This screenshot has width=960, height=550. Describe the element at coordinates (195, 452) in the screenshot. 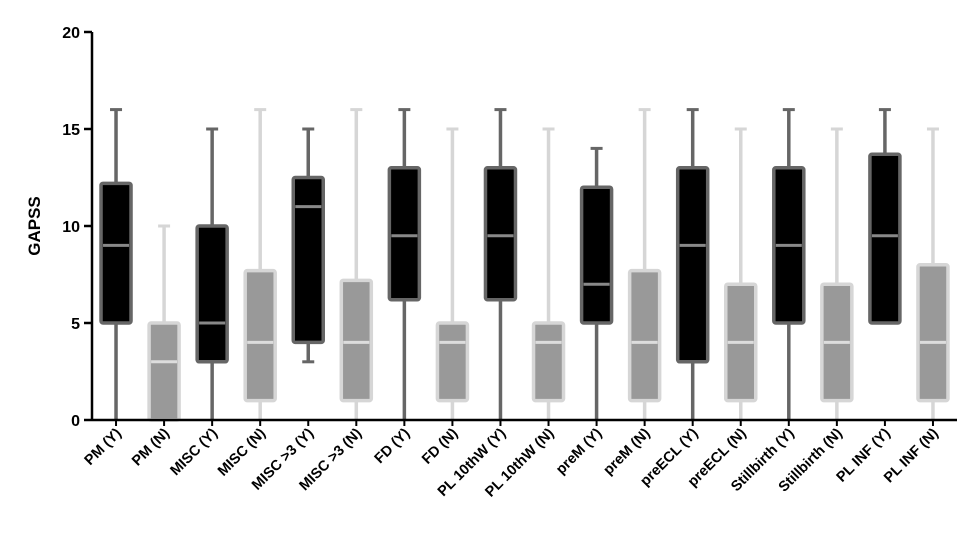

I see `x-category-label: MISC (Y)` at that location.